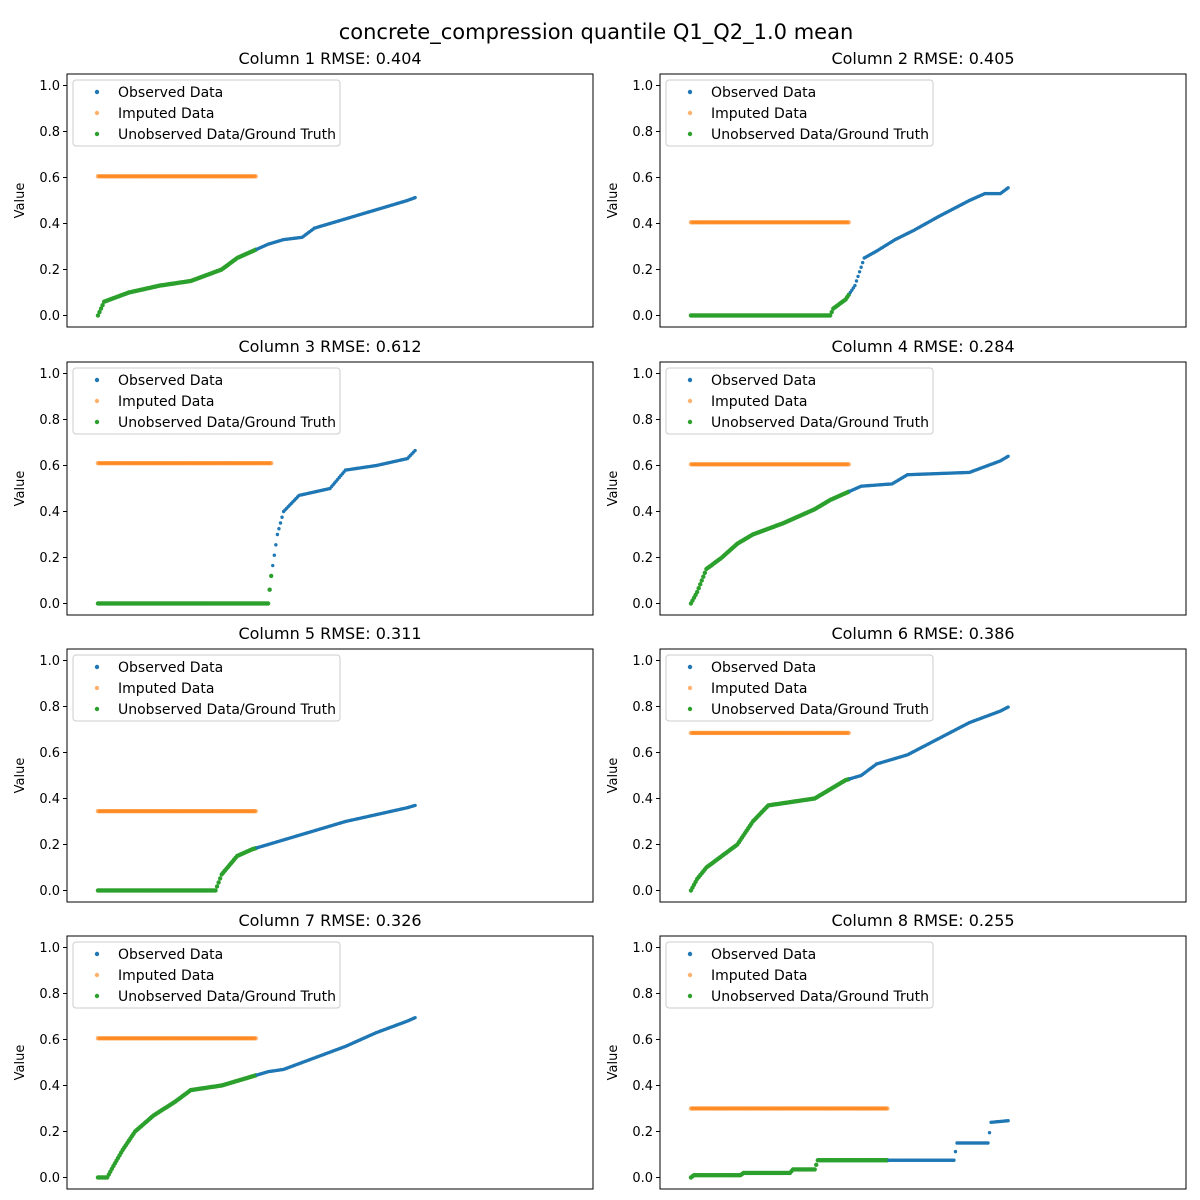  What do you see at coordinates (330, 775) in the screenshot?
I see `axes-frame` at bounding box center [330, 775].